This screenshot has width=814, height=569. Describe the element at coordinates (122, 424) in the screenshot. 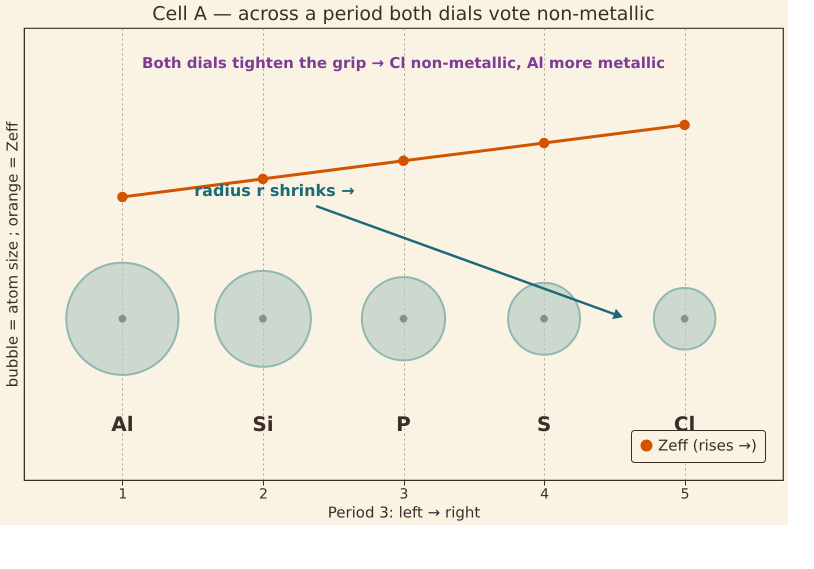

I see `annotation: Al` at that location.